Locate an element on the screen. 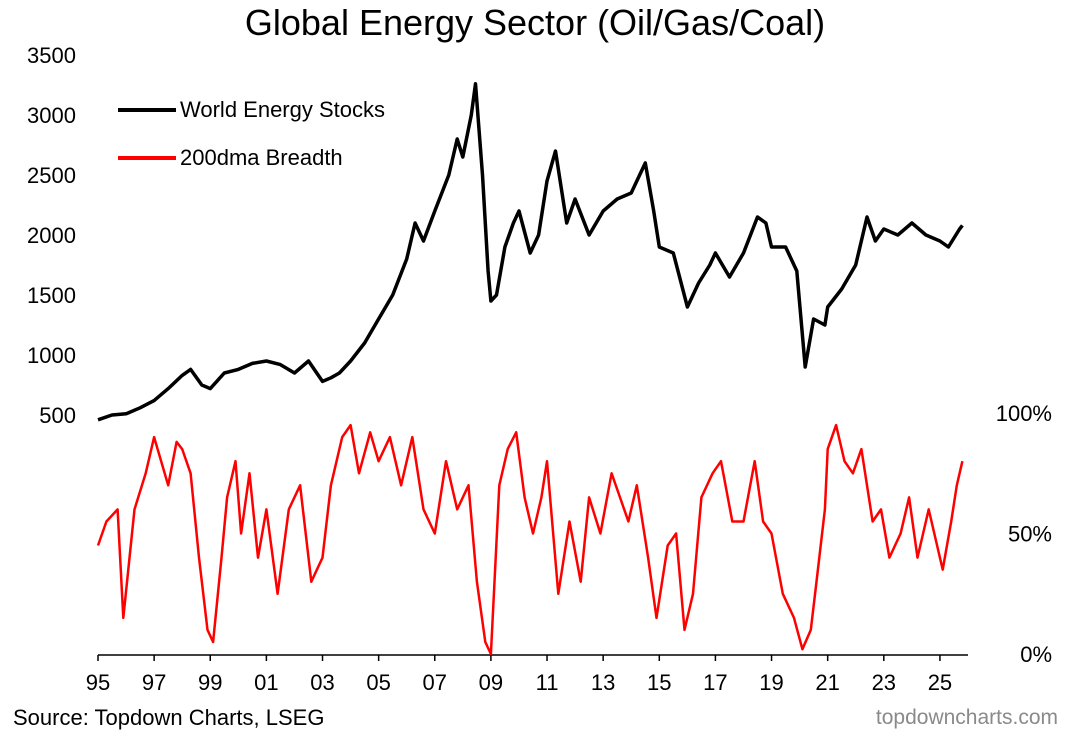  source-note: Source: Topdown Charts, LSEG is located at coordinates (169, 717).